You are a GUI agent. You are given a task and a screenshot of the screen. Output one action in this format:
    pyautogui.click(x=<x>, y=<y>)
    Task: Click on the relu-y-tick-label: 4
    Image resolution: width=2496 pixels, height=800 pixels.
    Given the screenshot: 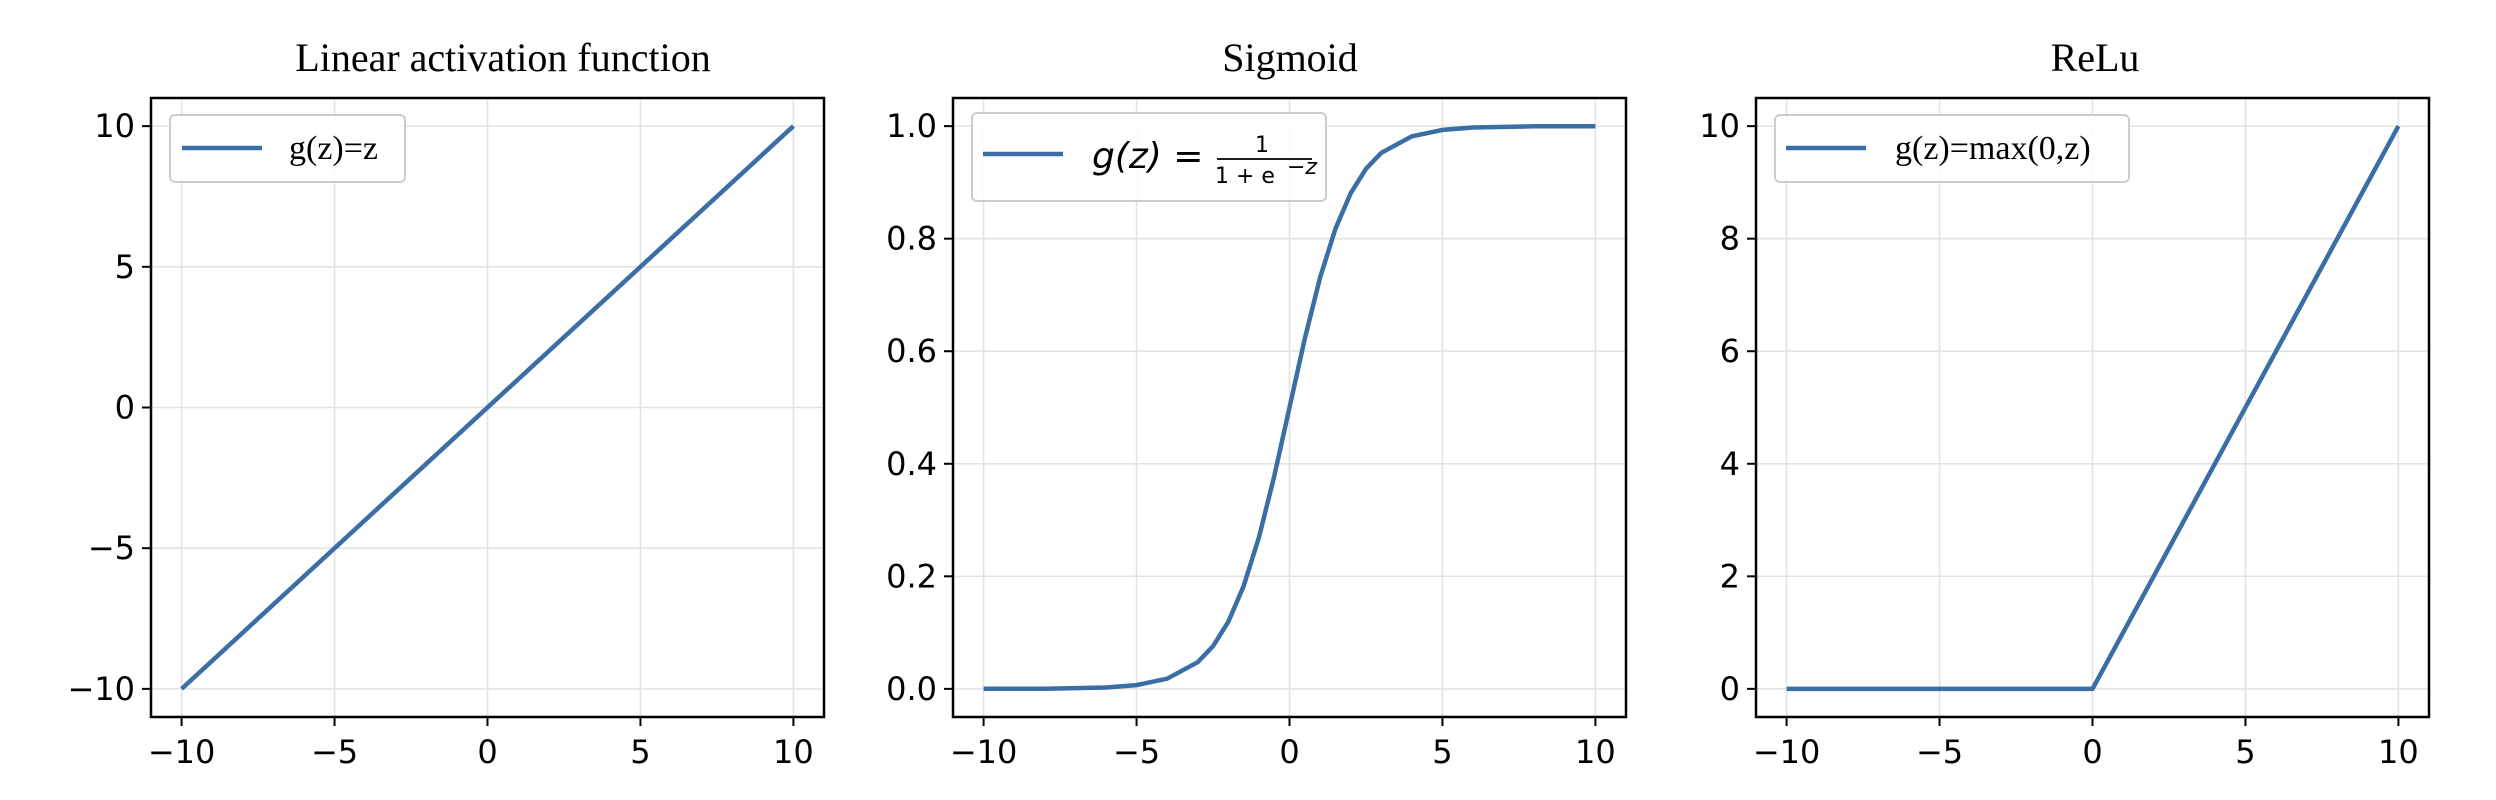 What is the action you would take?
    pyautogui.click(x=1730, y=464)
    